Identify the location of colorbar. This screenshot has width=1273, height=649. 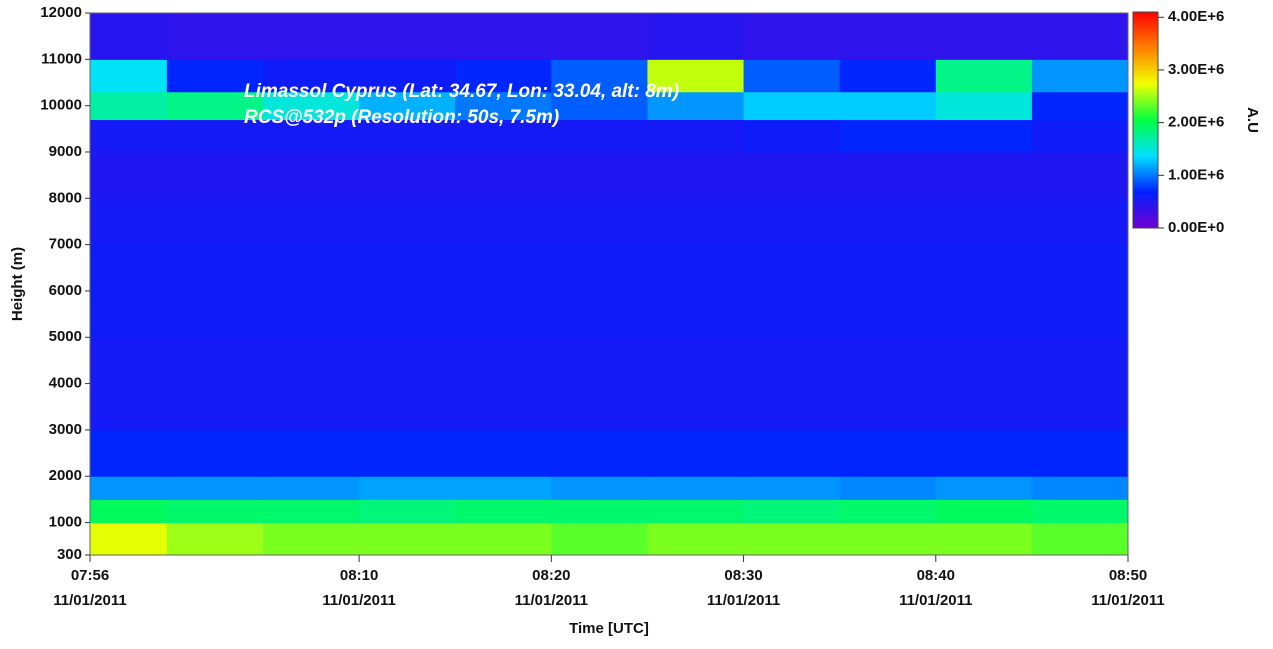
(1145, 120).